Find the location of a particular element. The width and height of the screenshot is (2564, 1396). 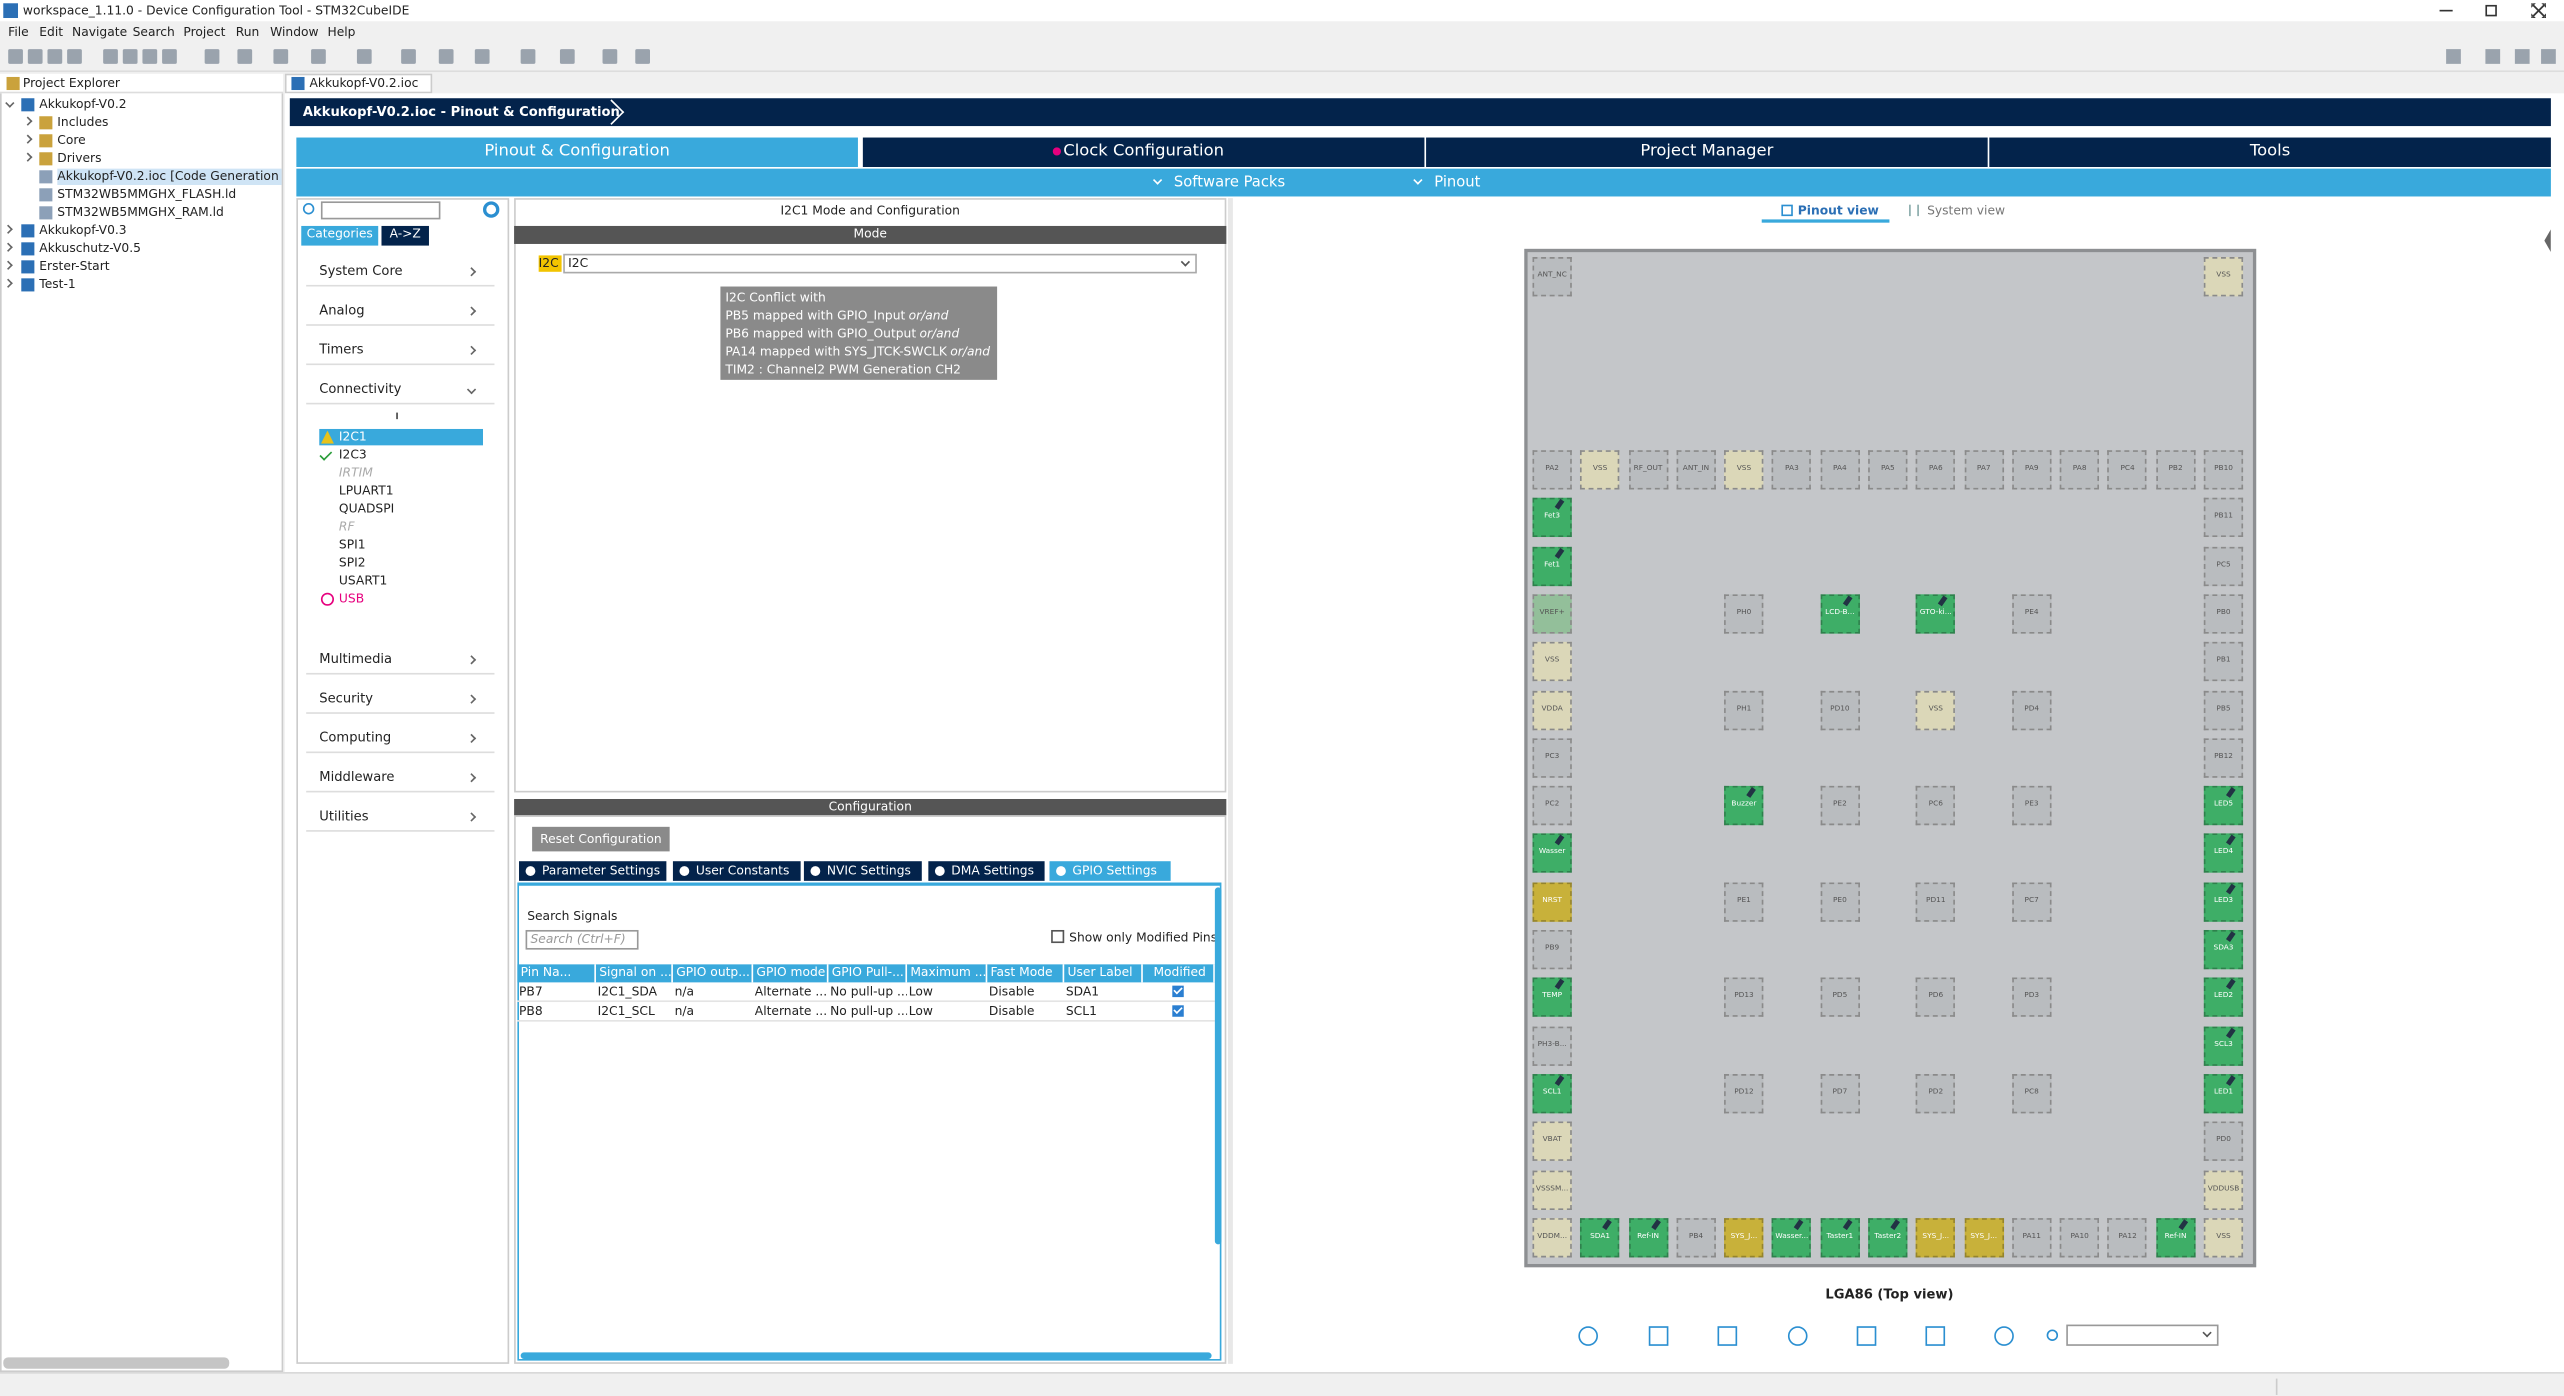

peripheral: IRTIM is located at coordinates (355, 472).